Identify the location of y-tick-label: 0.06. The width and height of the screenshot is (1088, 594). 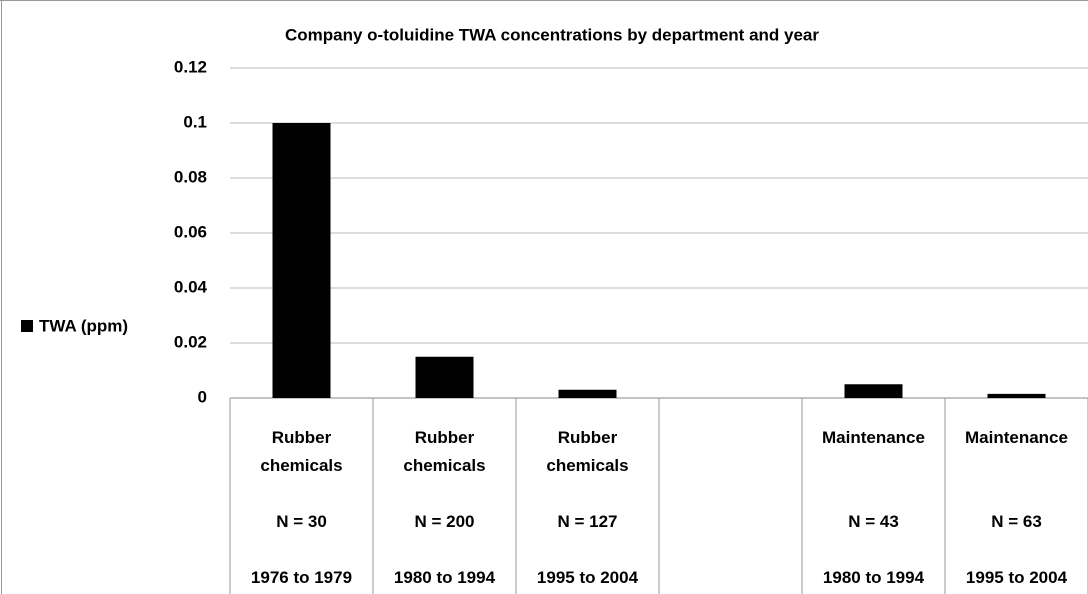
(190, 231).